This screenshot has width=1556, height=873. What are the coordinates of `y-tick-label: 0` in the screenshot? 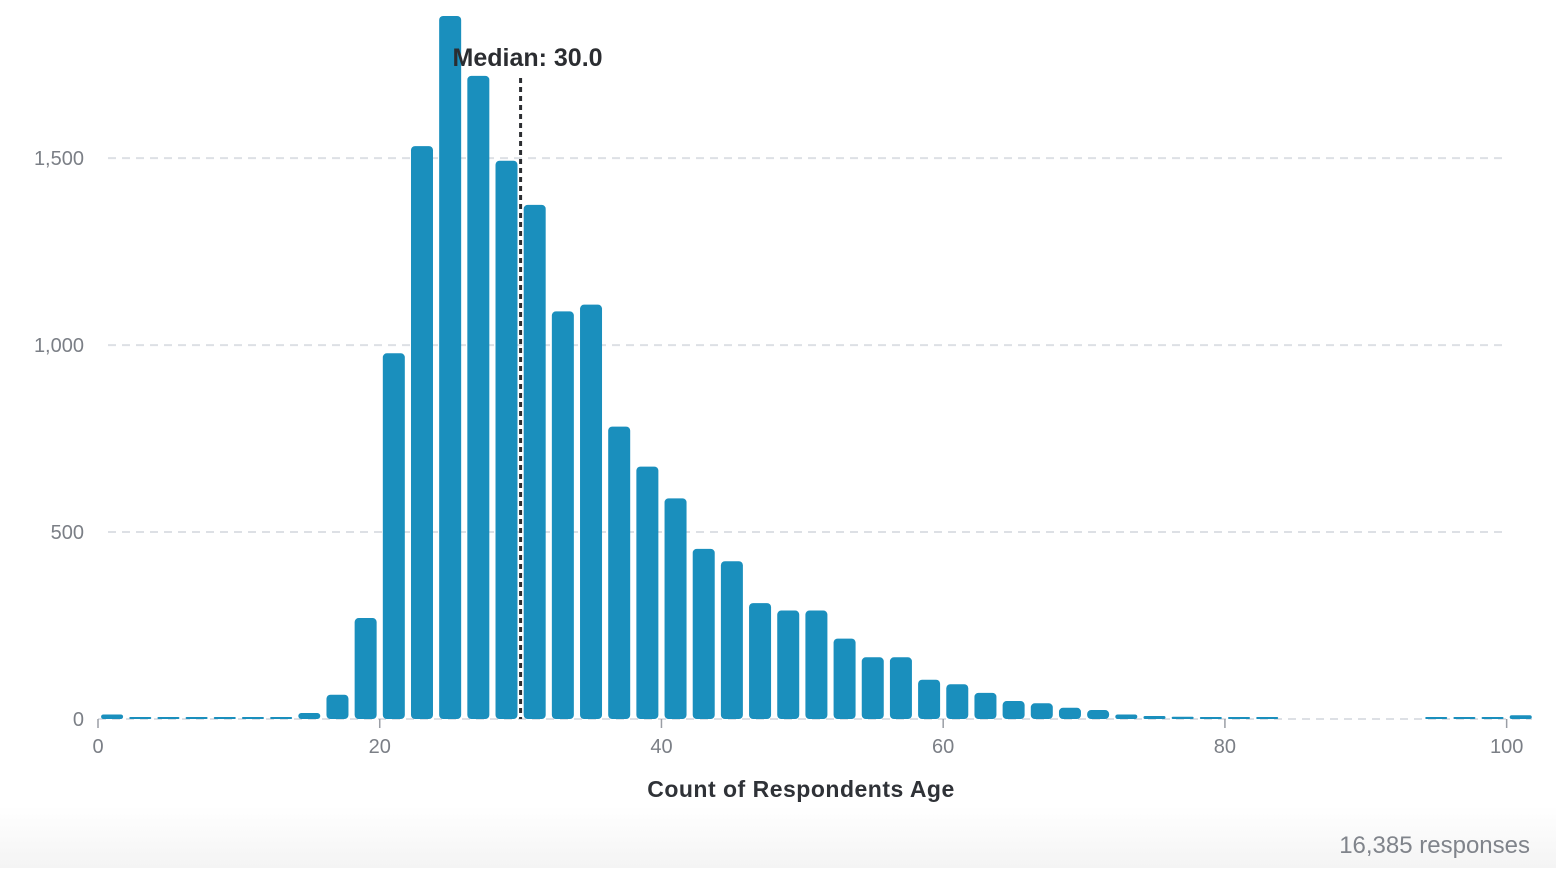 It's located at (78, 720).